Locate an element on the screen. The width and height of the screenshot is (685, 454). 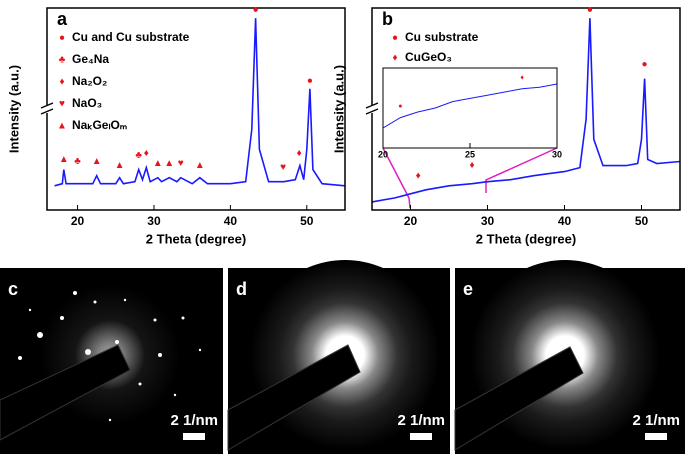
legend-label: Ge₄Na is located at coordinates (90, 59).